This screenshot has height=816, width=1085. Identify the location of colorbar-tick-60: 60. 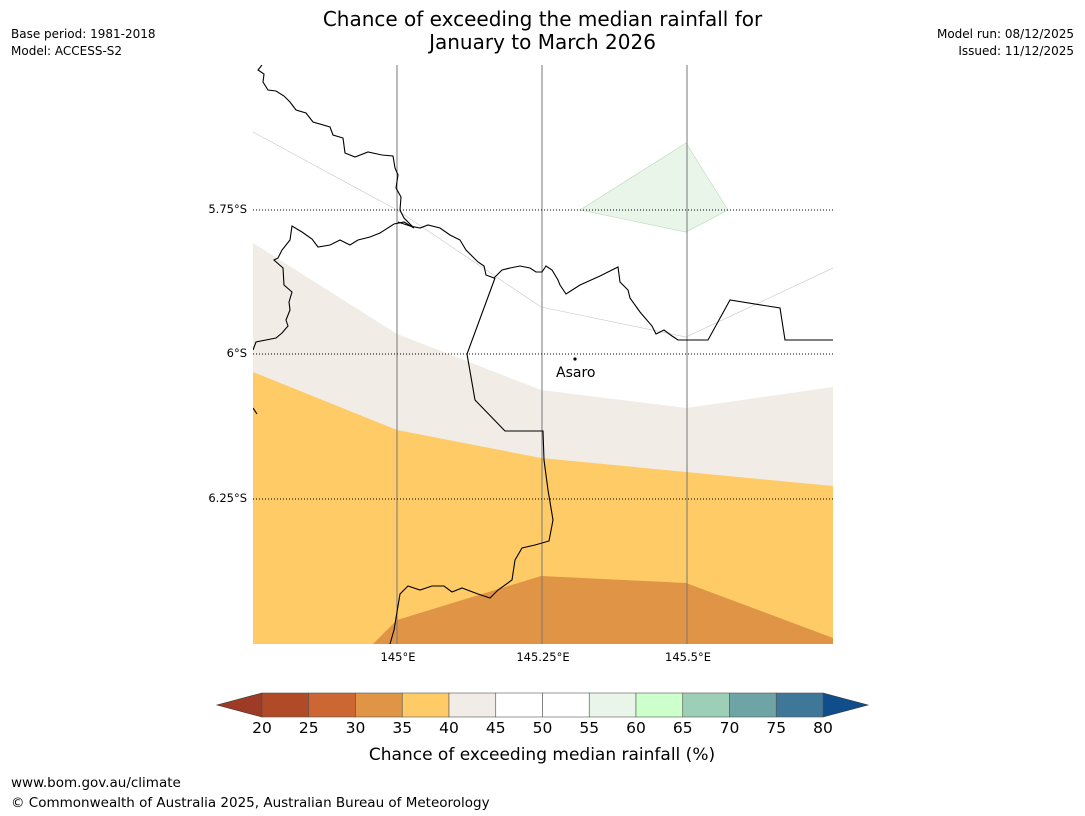
(636, 728).